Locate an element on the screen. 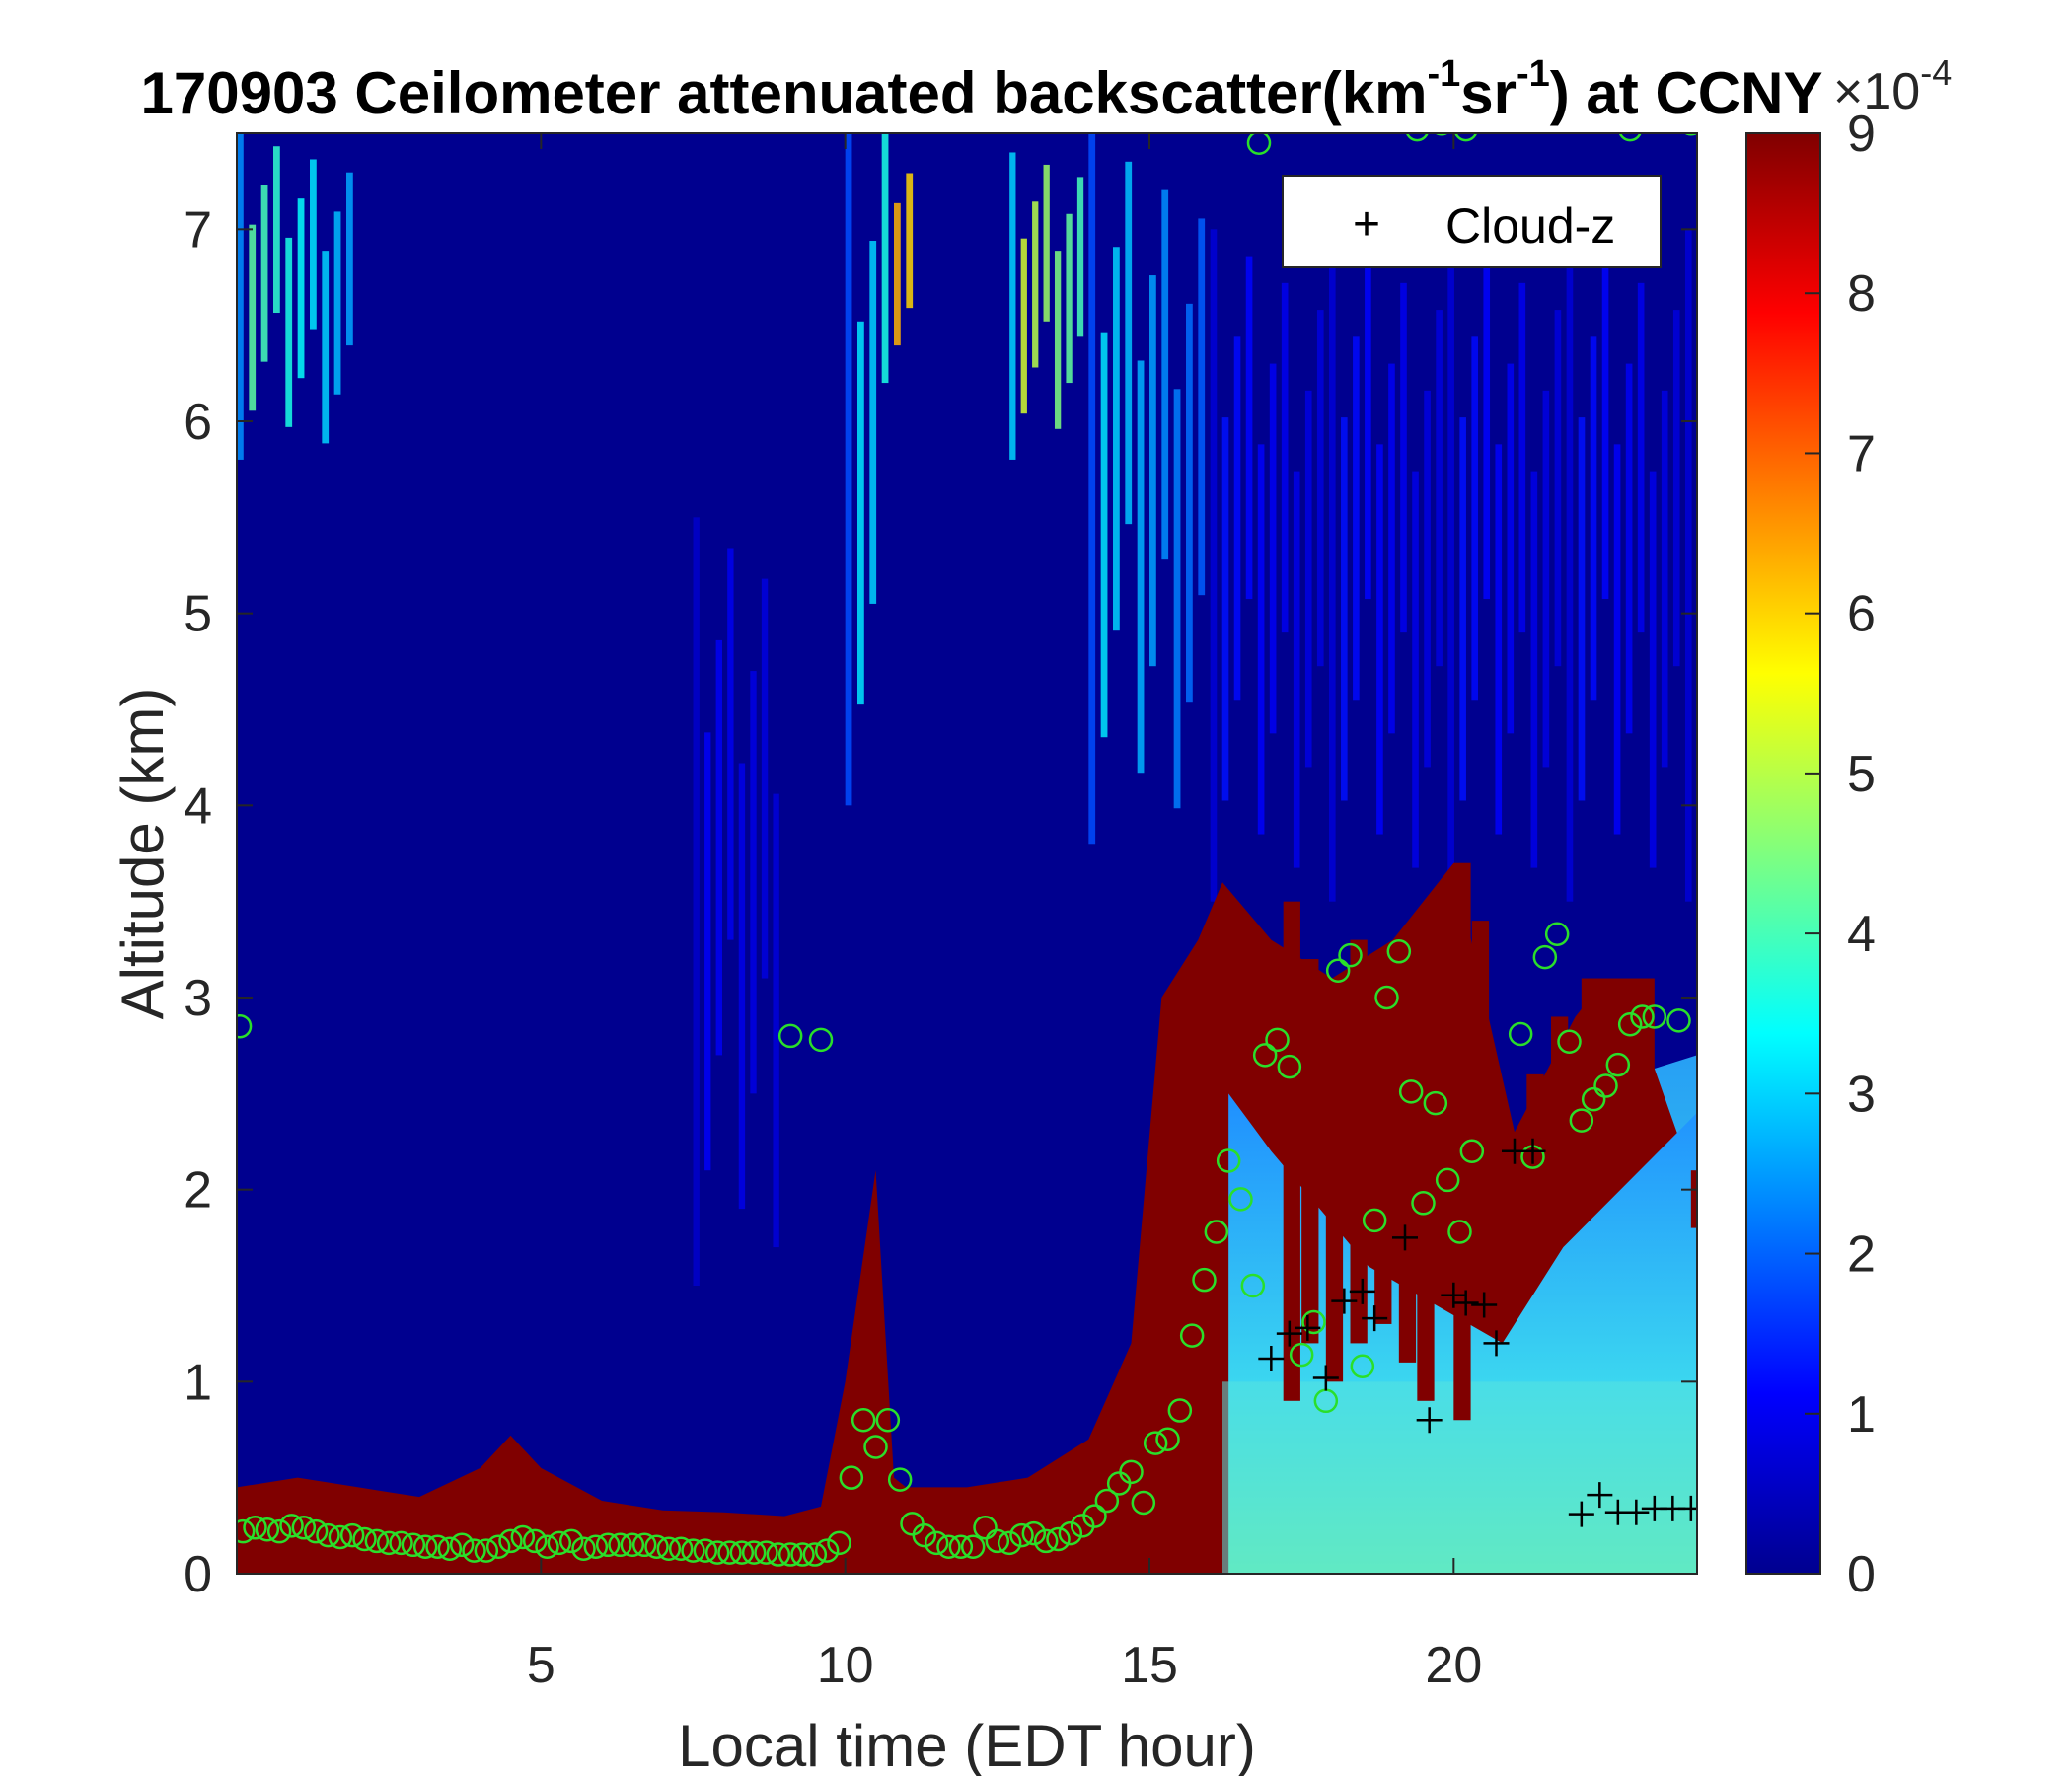  y-tick-label: 5 is located at coordinates (198, 614).